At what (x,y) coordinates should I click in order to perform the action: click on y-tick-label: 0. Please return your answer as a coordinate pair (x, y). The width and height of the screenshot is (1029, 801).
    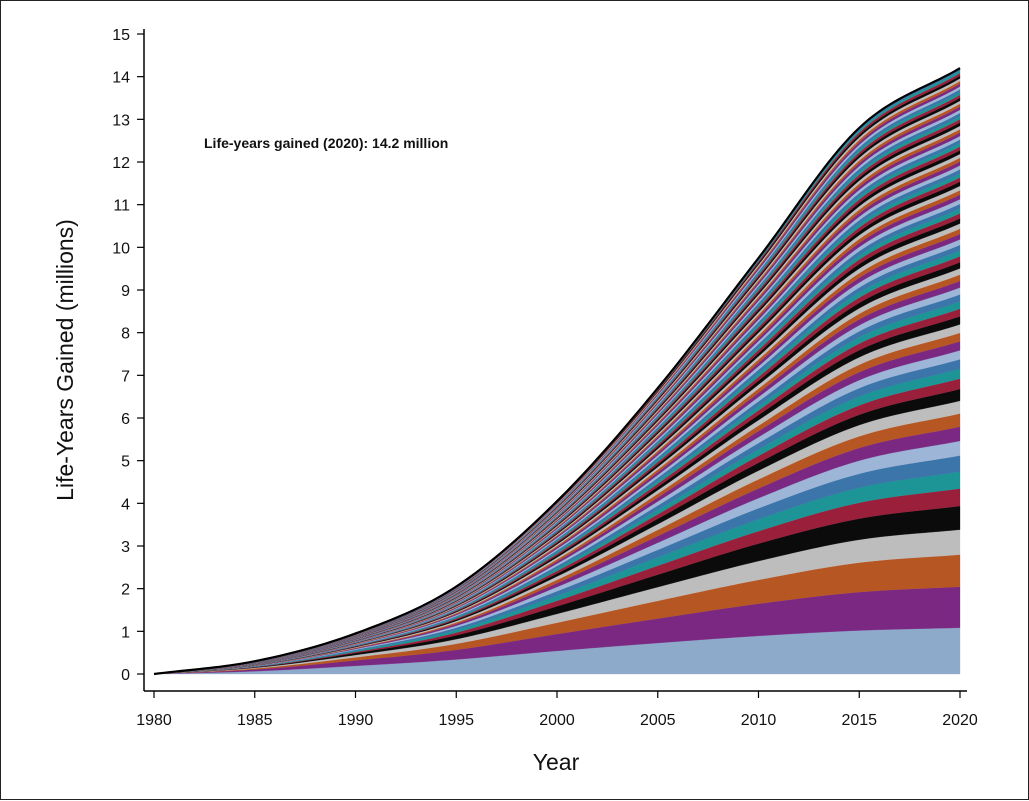
    Looking at the image, I should click on (125, 675).